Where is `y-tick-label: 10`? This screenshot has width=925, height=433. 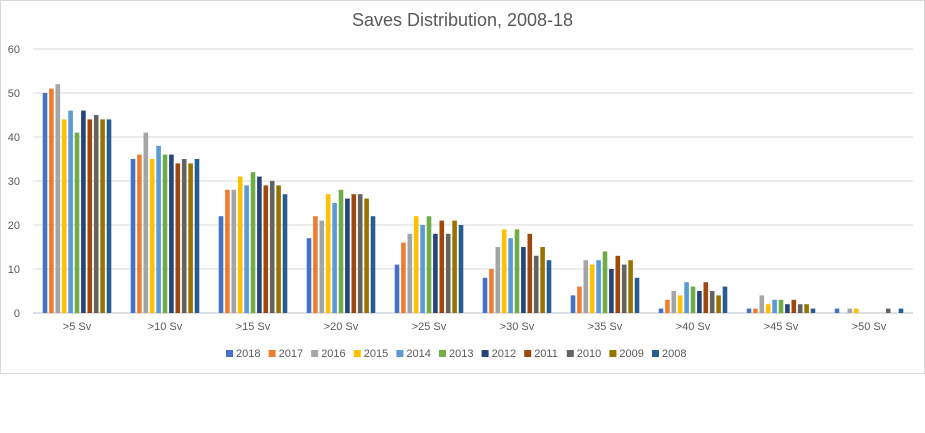
y-tick-label: 10 is located at coordinates (14, 270).